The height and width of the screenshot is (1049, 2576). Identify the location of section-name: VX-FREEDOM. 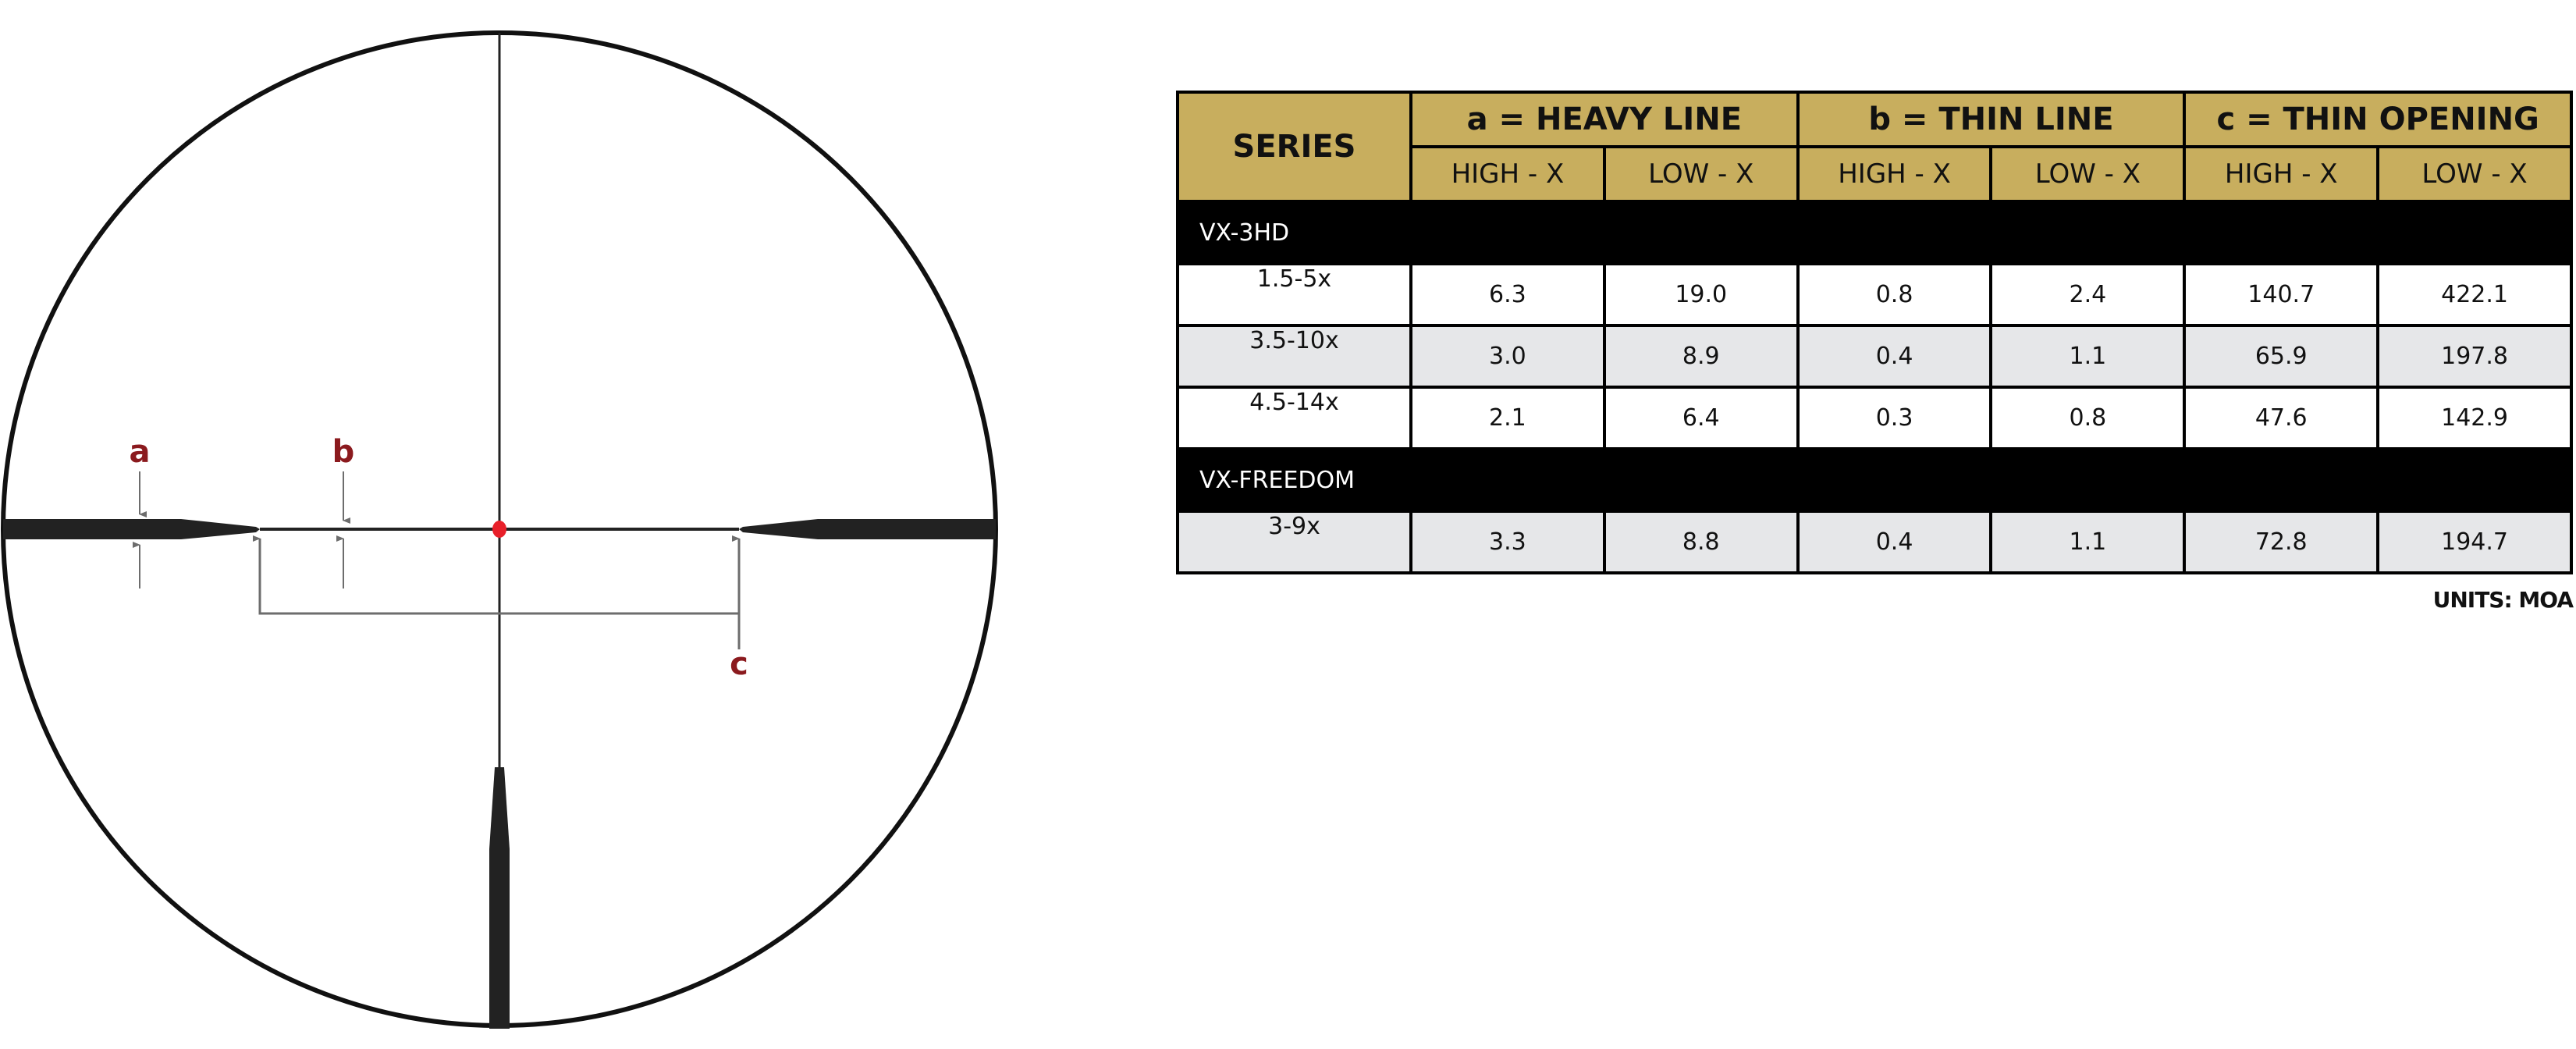
(1874, 480).